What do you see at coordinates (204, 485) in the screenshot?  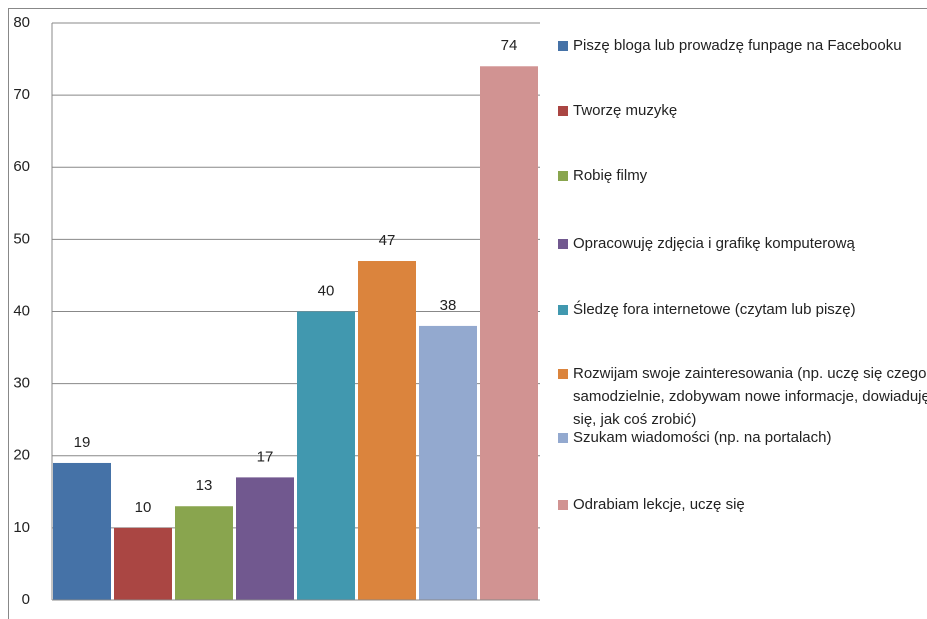 I see `data-label: 13` at bounding box center [204, 485].